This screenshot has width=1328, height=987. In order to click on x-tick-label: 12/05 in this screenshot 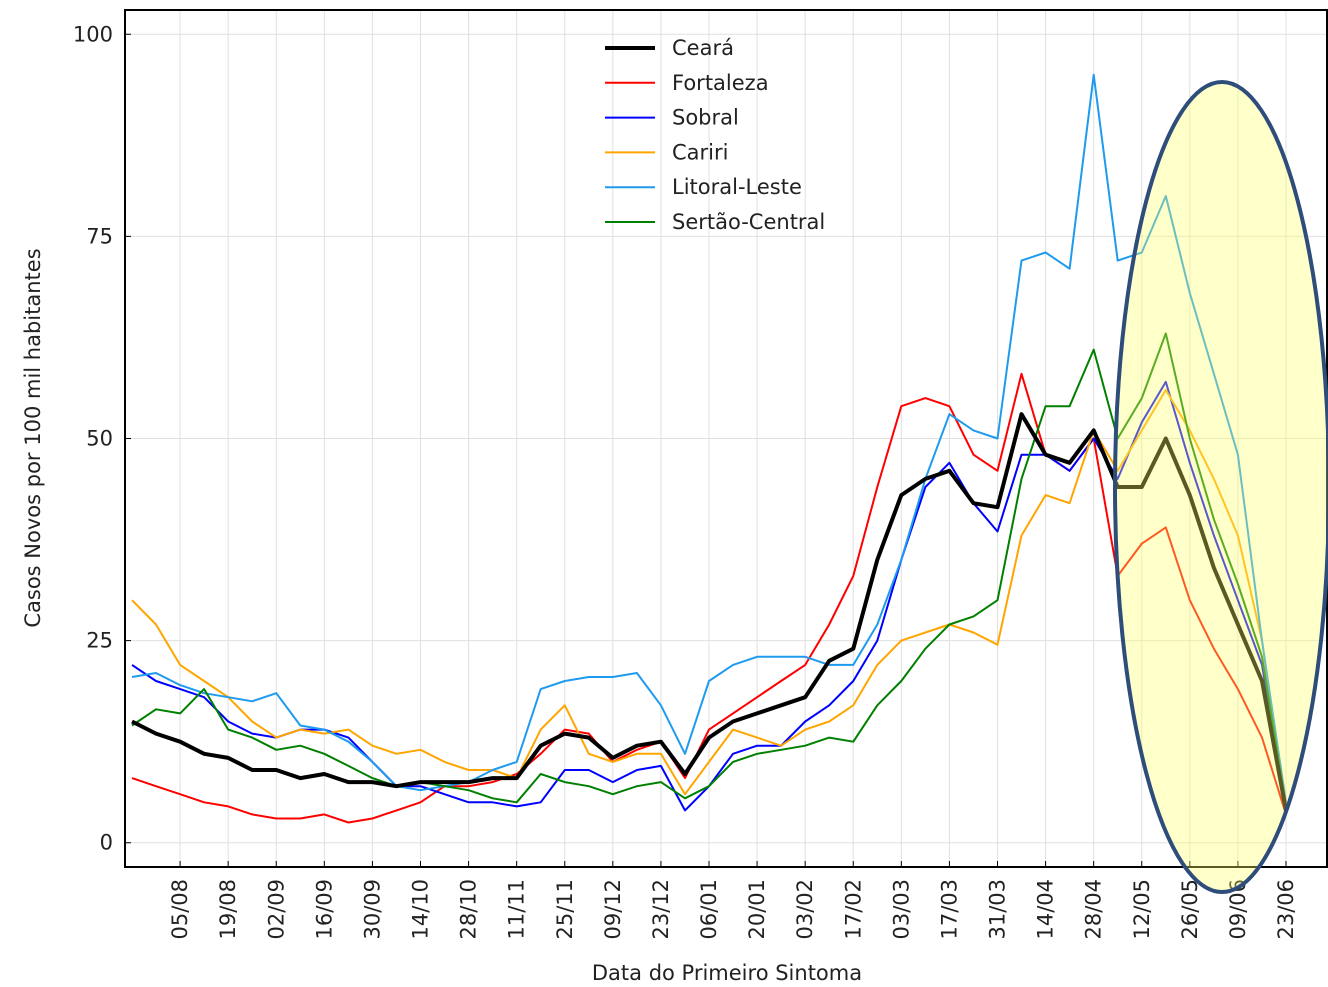, I will do `click(1142, 909)`.